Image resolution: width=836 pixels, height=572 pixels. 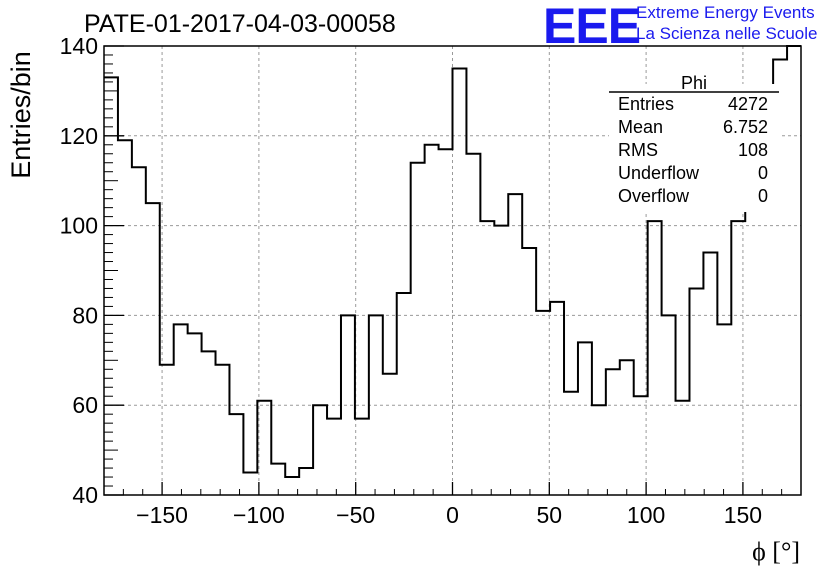 I want to click on y-tick-label: 40, so click(x=85, y=495).